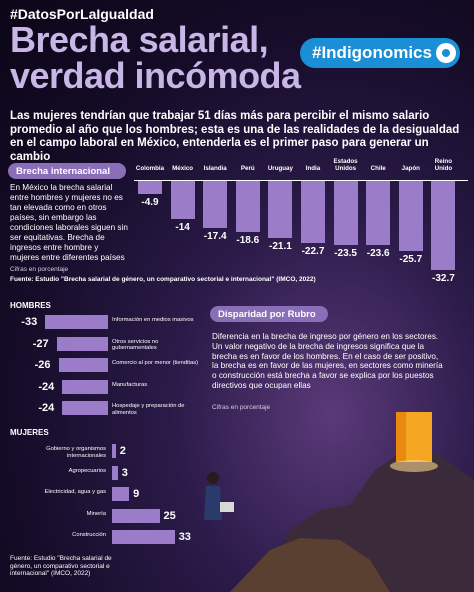 The height and width of the screenshot is (592, 474). I want to click on woman-figure-icon, so click(213, 503).